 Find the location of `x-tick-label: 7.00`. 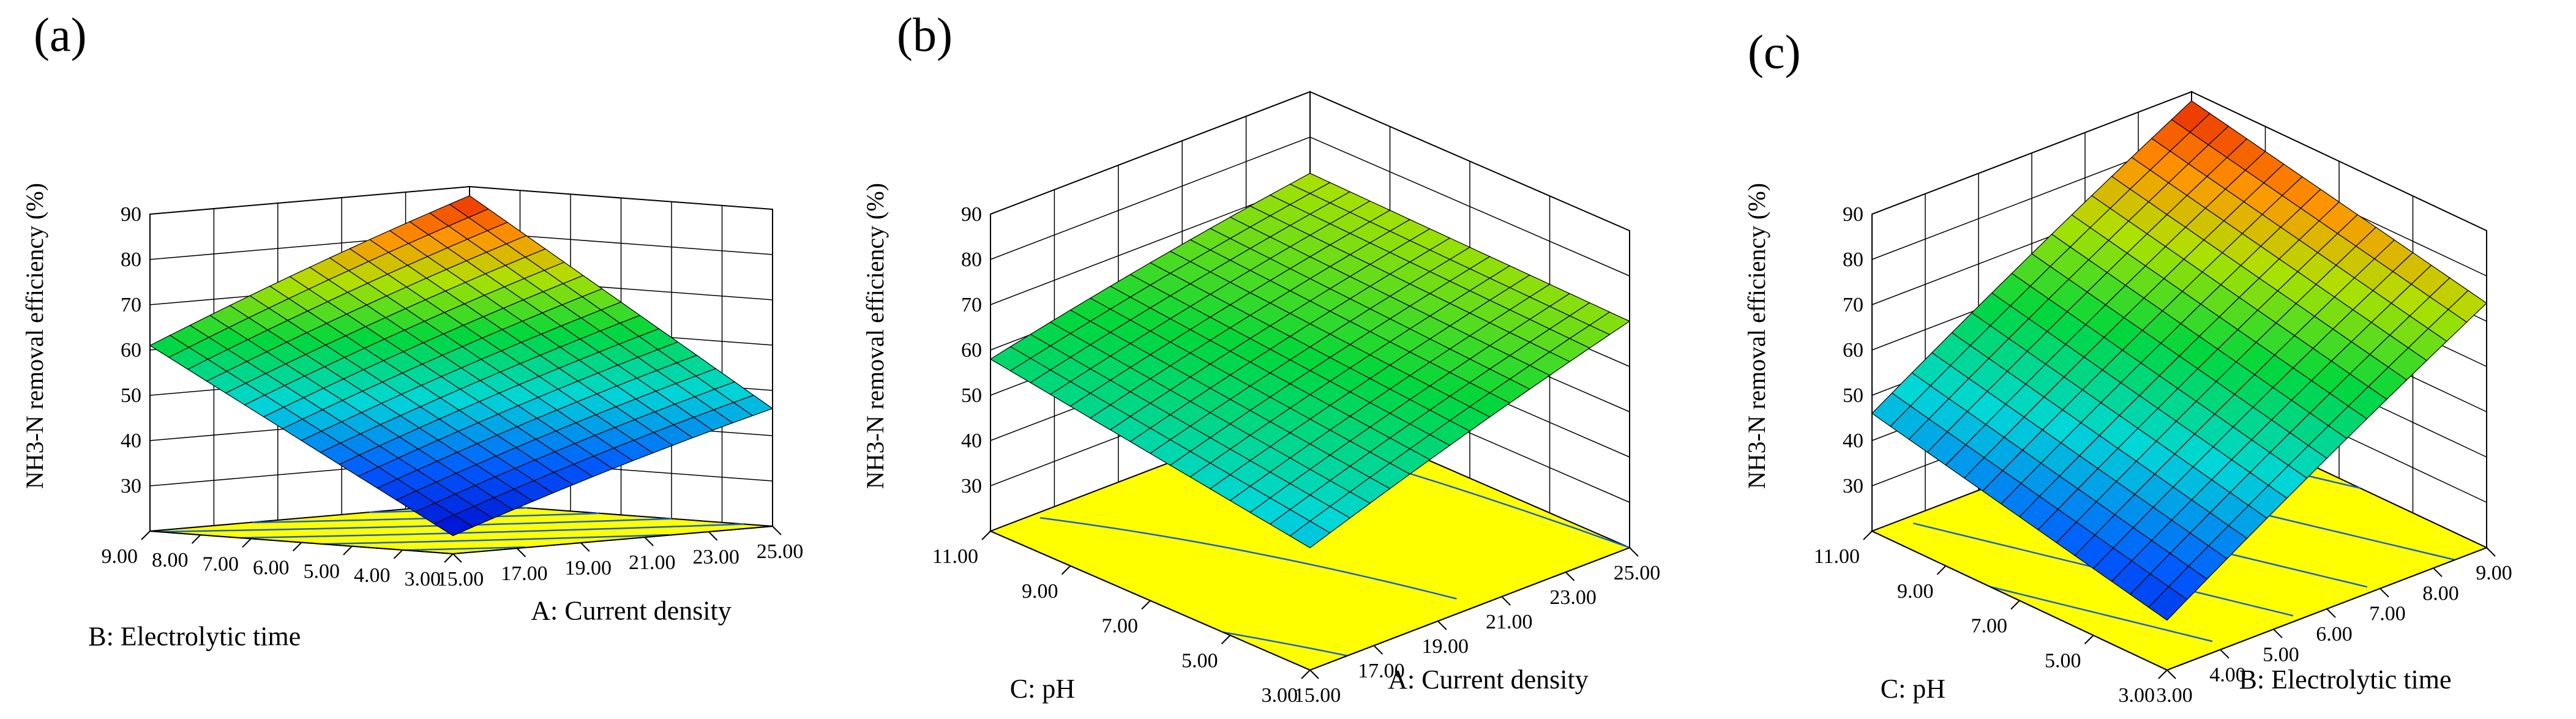

x-tick-label: 7.00 is located at coordinates (2387, 614).